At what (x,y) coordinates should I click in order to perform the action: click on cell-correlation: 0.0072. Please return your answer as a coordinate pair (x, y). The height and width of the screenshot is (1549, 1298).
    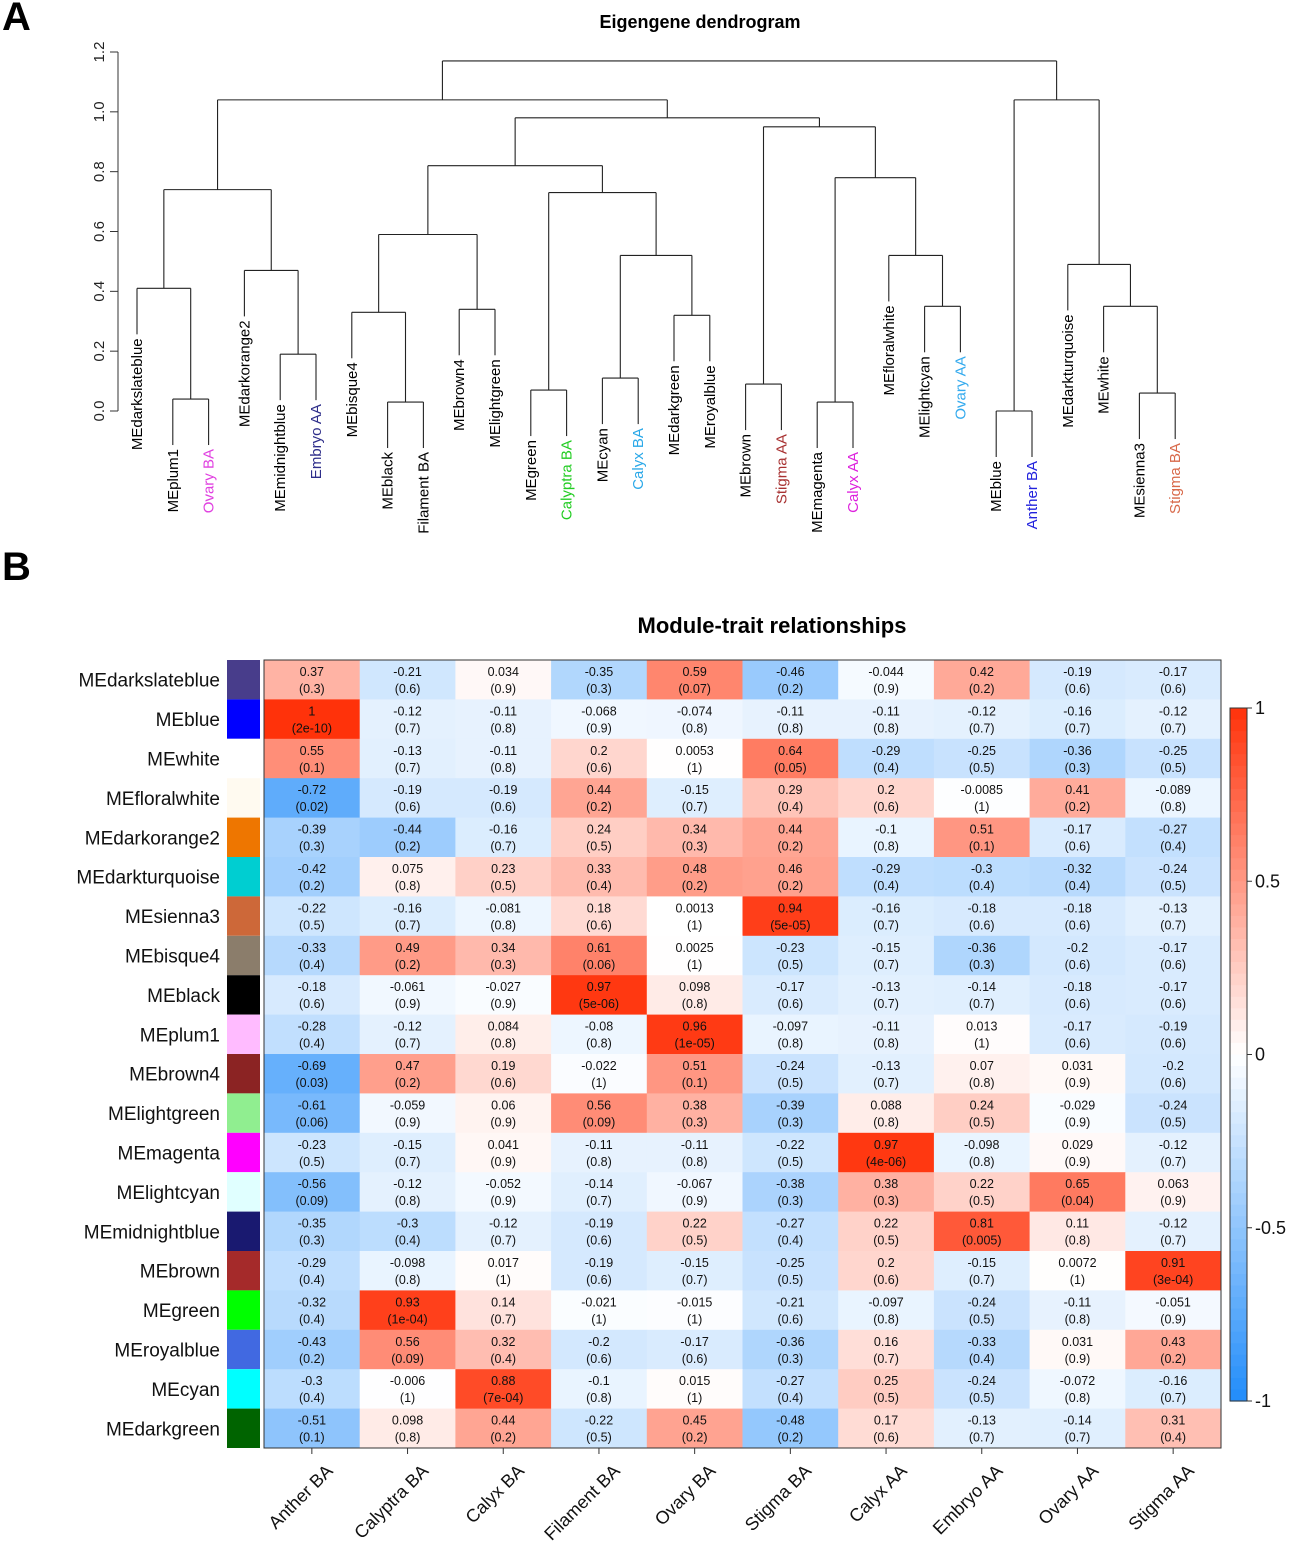
    Looking at the image, I should click on (1077, 1263).